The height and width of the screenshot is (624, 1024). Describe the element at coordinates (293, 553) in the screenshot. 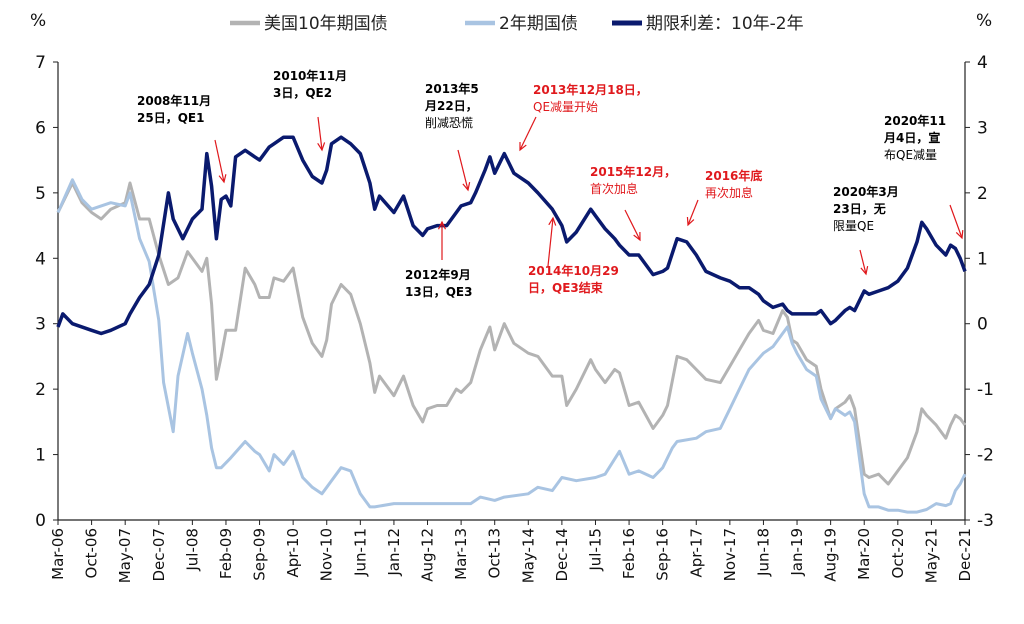

I see `x-tick-label: Apr-10` at that location.